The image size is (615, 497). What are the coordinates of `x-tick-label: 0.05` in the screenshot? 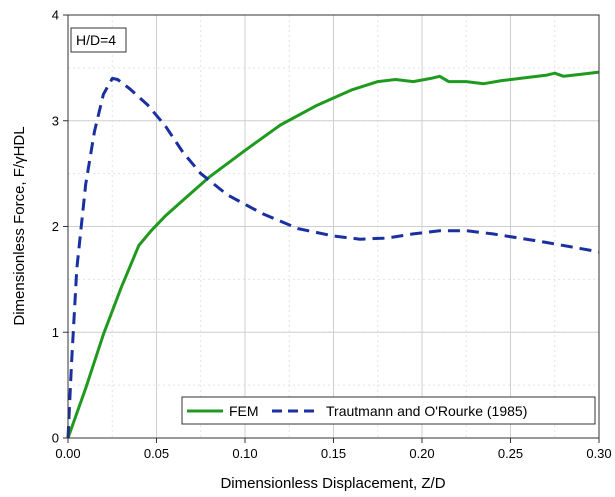 It's located at (156, 453).